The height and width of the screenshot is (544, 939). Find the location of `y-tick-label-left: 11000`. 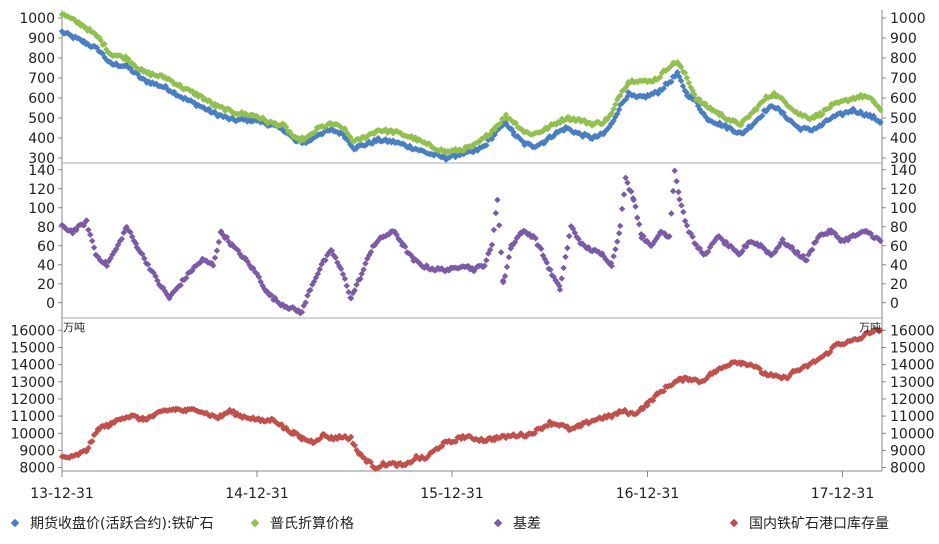

y-tick-label-left: 11000 is located at coordinates (32, 417).